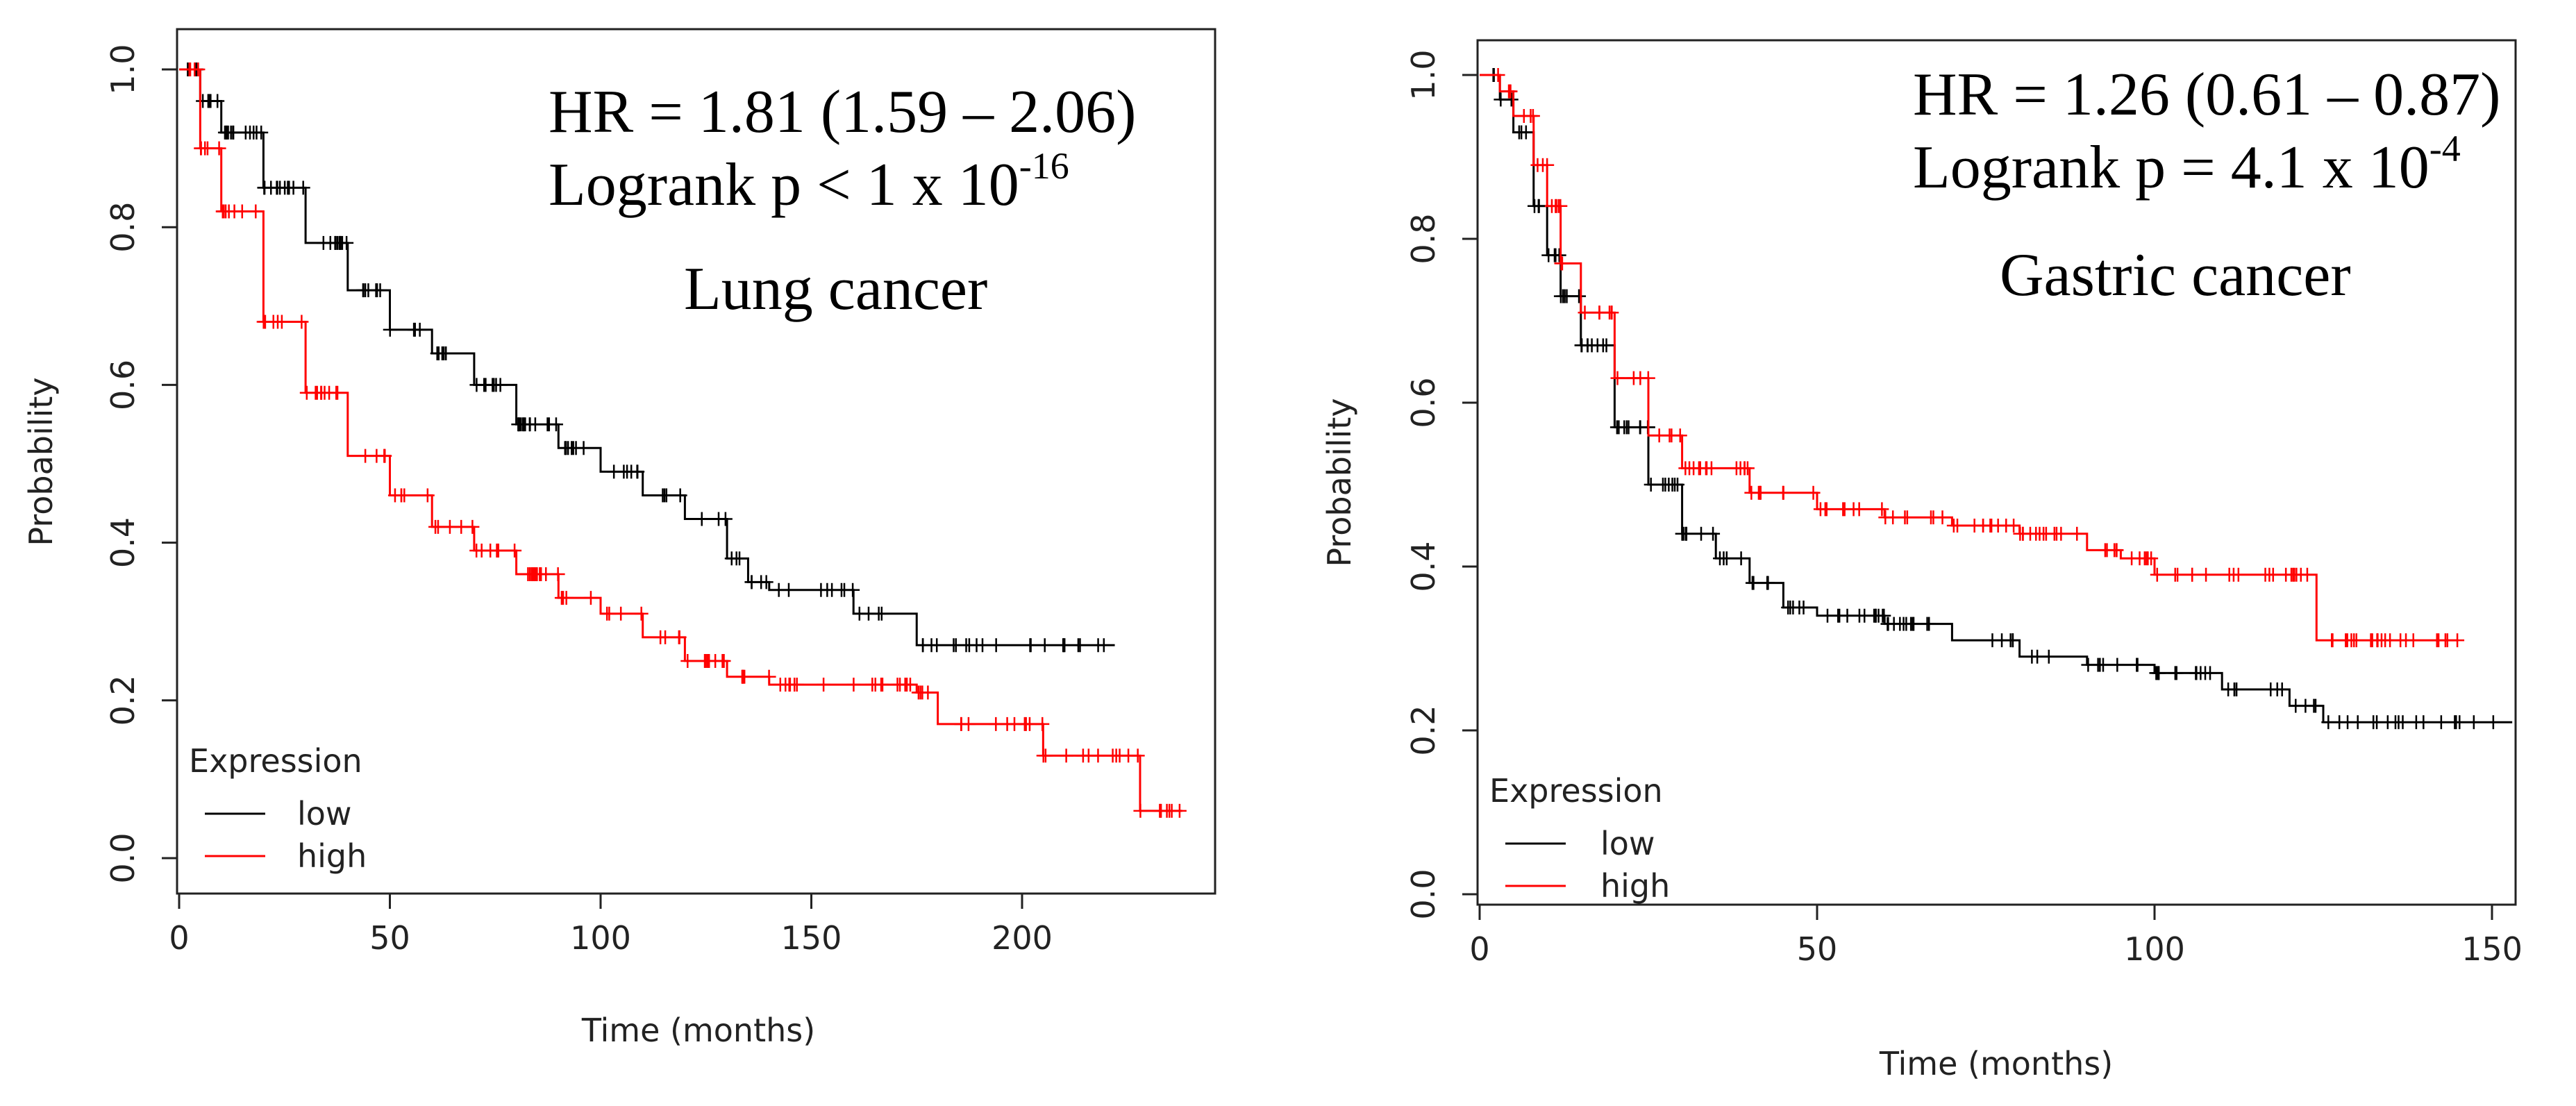 The height and width of the screenshot is (1106, 2576). What do you see at coordinates (1044, 166) in the screenshot?
I see `logrank-exponent: -16` at bounding box center [1044, 166].